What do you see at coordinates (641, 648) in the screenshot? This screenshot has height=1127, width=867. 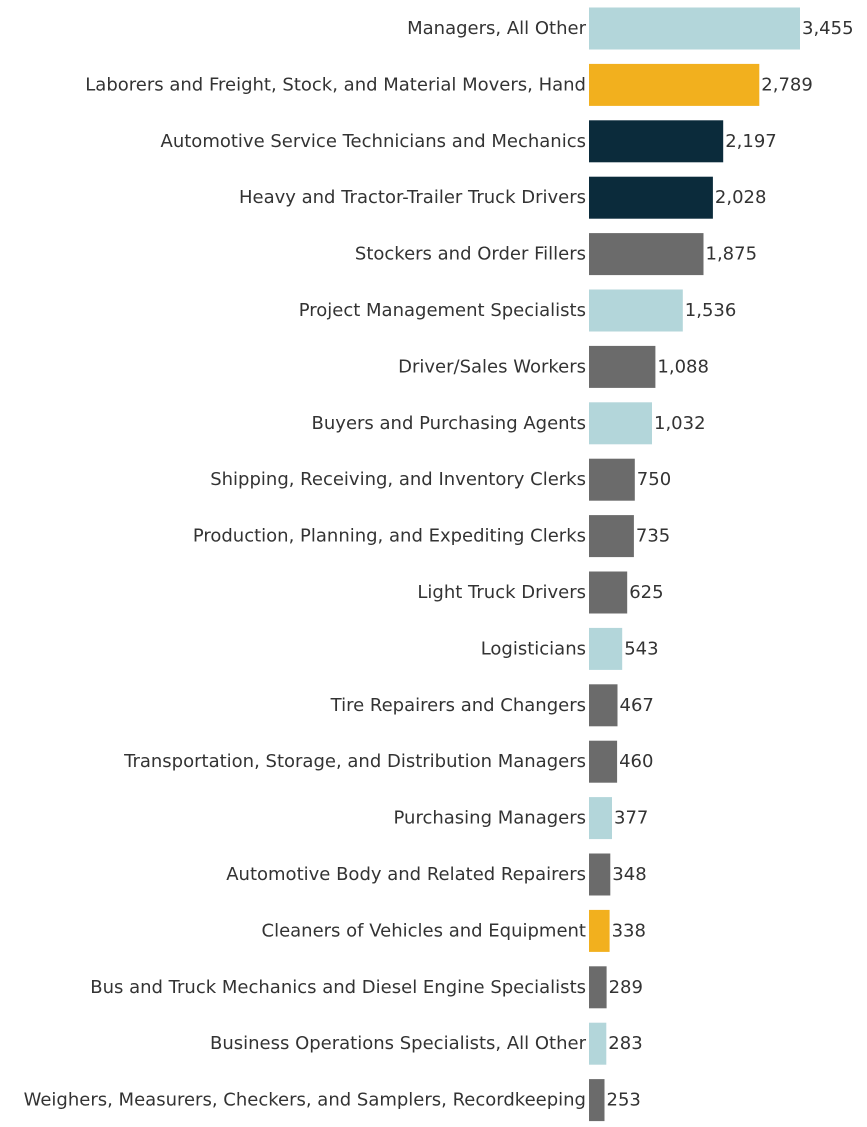 I see `value-label: 543` at bounding box center [641, 648].